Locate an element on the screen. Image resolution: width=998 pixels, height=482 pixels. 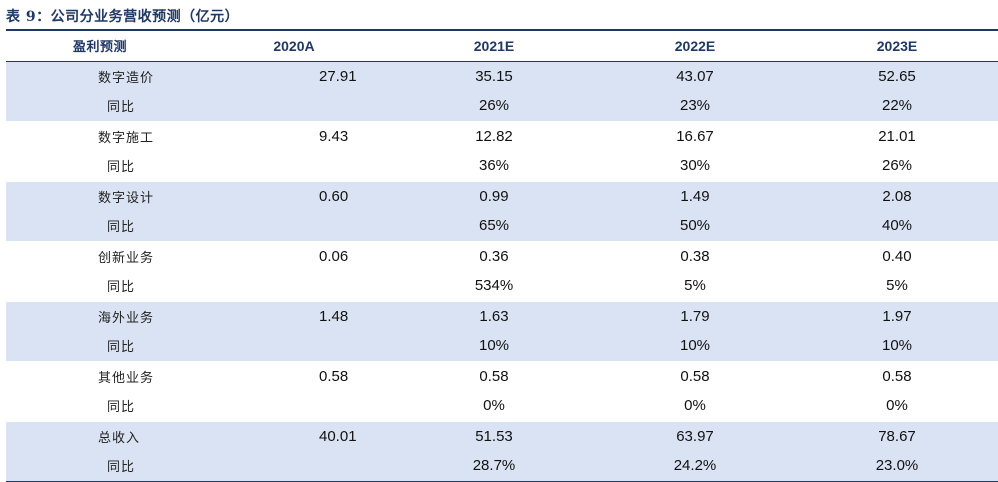
yoy-cell: 22% is located at coordinates (897, 106).